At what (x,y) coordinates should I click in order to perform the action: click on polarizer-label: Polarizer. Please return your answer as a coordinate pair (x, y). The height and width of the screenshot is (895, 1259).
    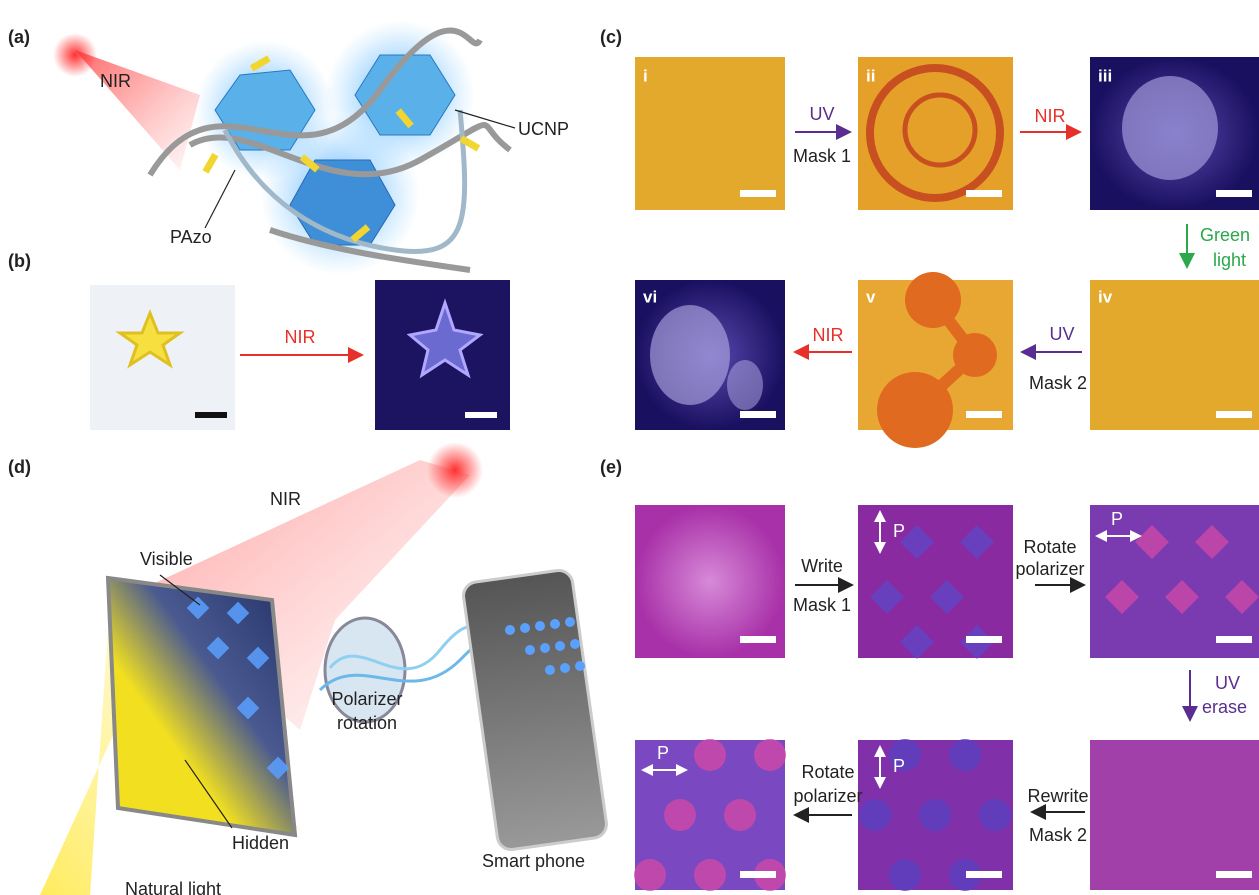
    Looking at the image, I should click on (366, 699).